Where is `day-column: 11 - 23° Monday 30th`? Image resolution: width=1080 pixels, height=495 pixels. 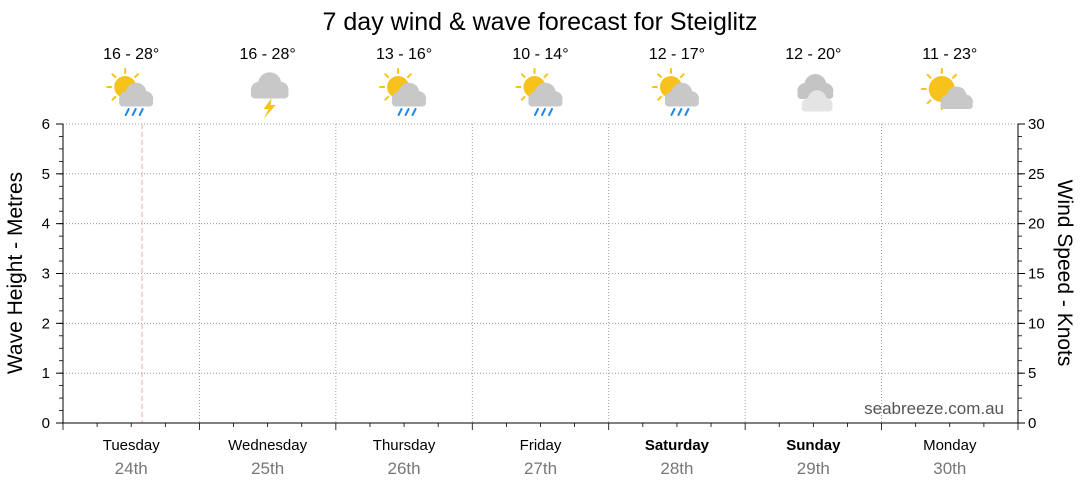
day-column: 11 - 23° Monday 30th is located at coordinates (948, 262).